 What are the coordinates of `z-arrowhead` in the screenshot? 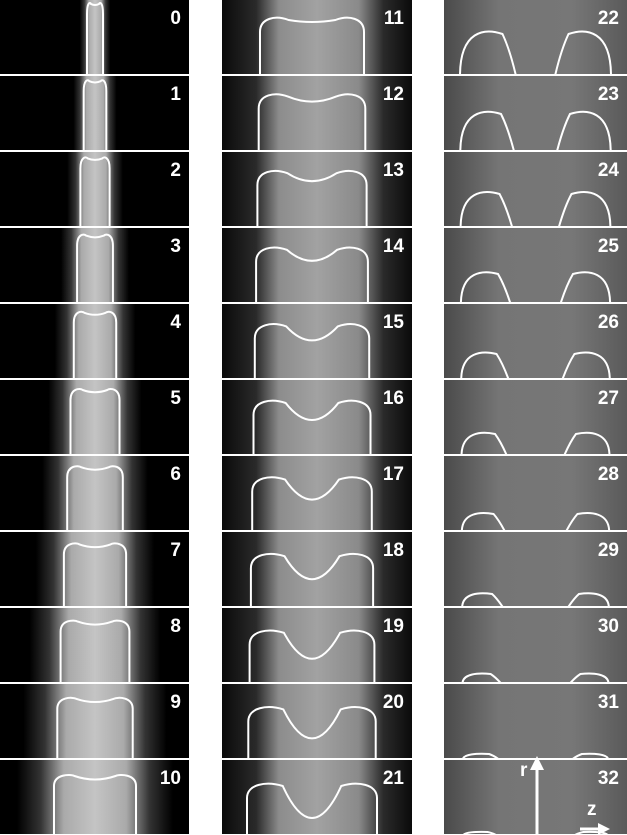 It's located at (604, 829).